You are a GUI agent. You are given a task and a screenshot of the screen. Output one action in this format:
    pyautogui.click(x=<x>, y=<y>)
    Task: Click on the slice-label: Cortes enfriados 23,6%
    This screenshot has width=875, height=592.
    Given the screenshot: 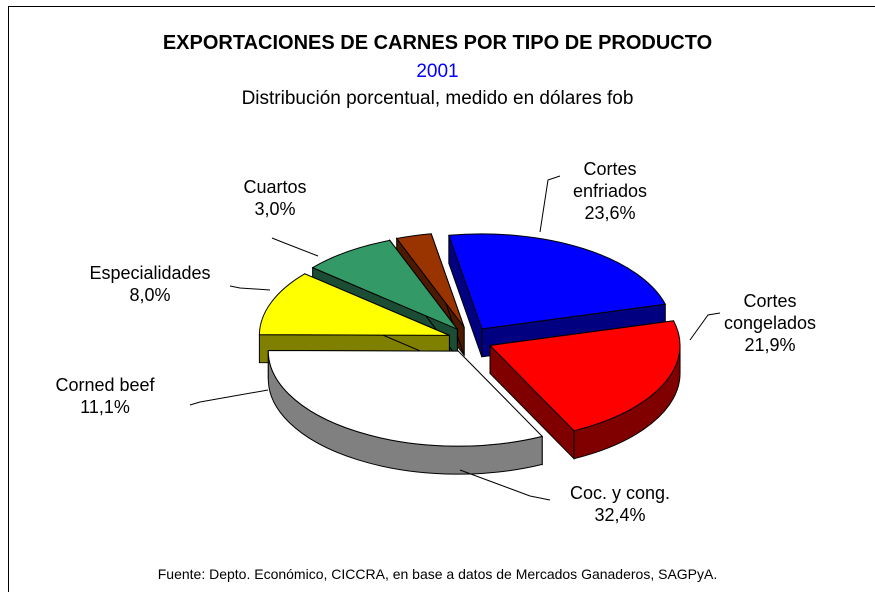 What is the action you would take?
    pyautogui.click(x=610, y=191)
    